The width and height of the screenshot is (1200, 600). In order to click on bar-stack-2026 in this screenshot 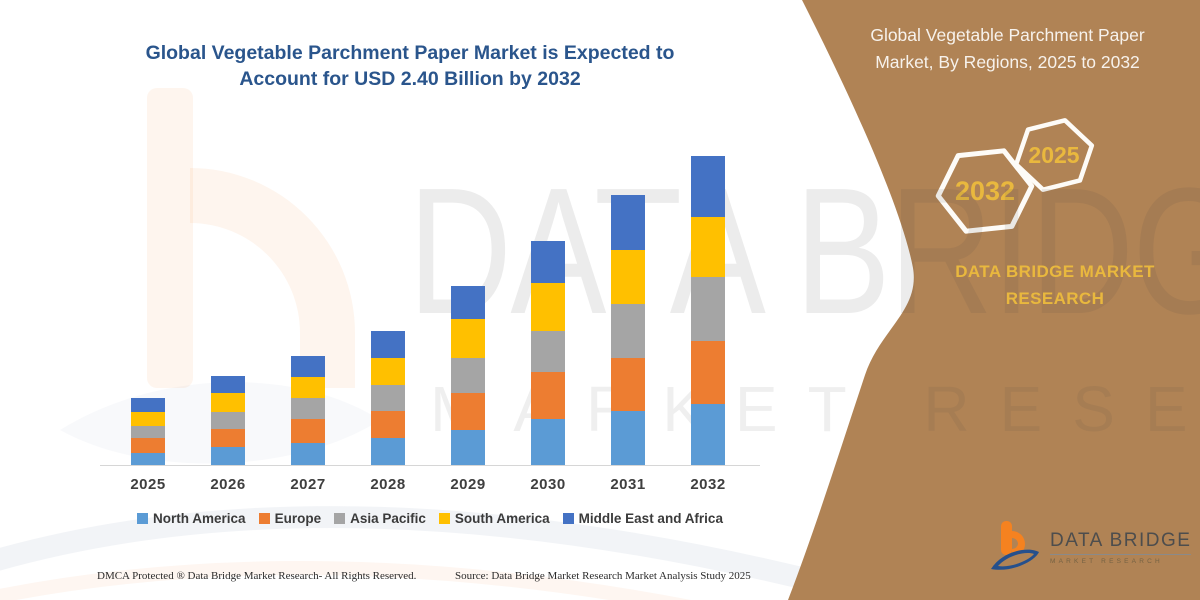, I will do `click(228, 420)`.